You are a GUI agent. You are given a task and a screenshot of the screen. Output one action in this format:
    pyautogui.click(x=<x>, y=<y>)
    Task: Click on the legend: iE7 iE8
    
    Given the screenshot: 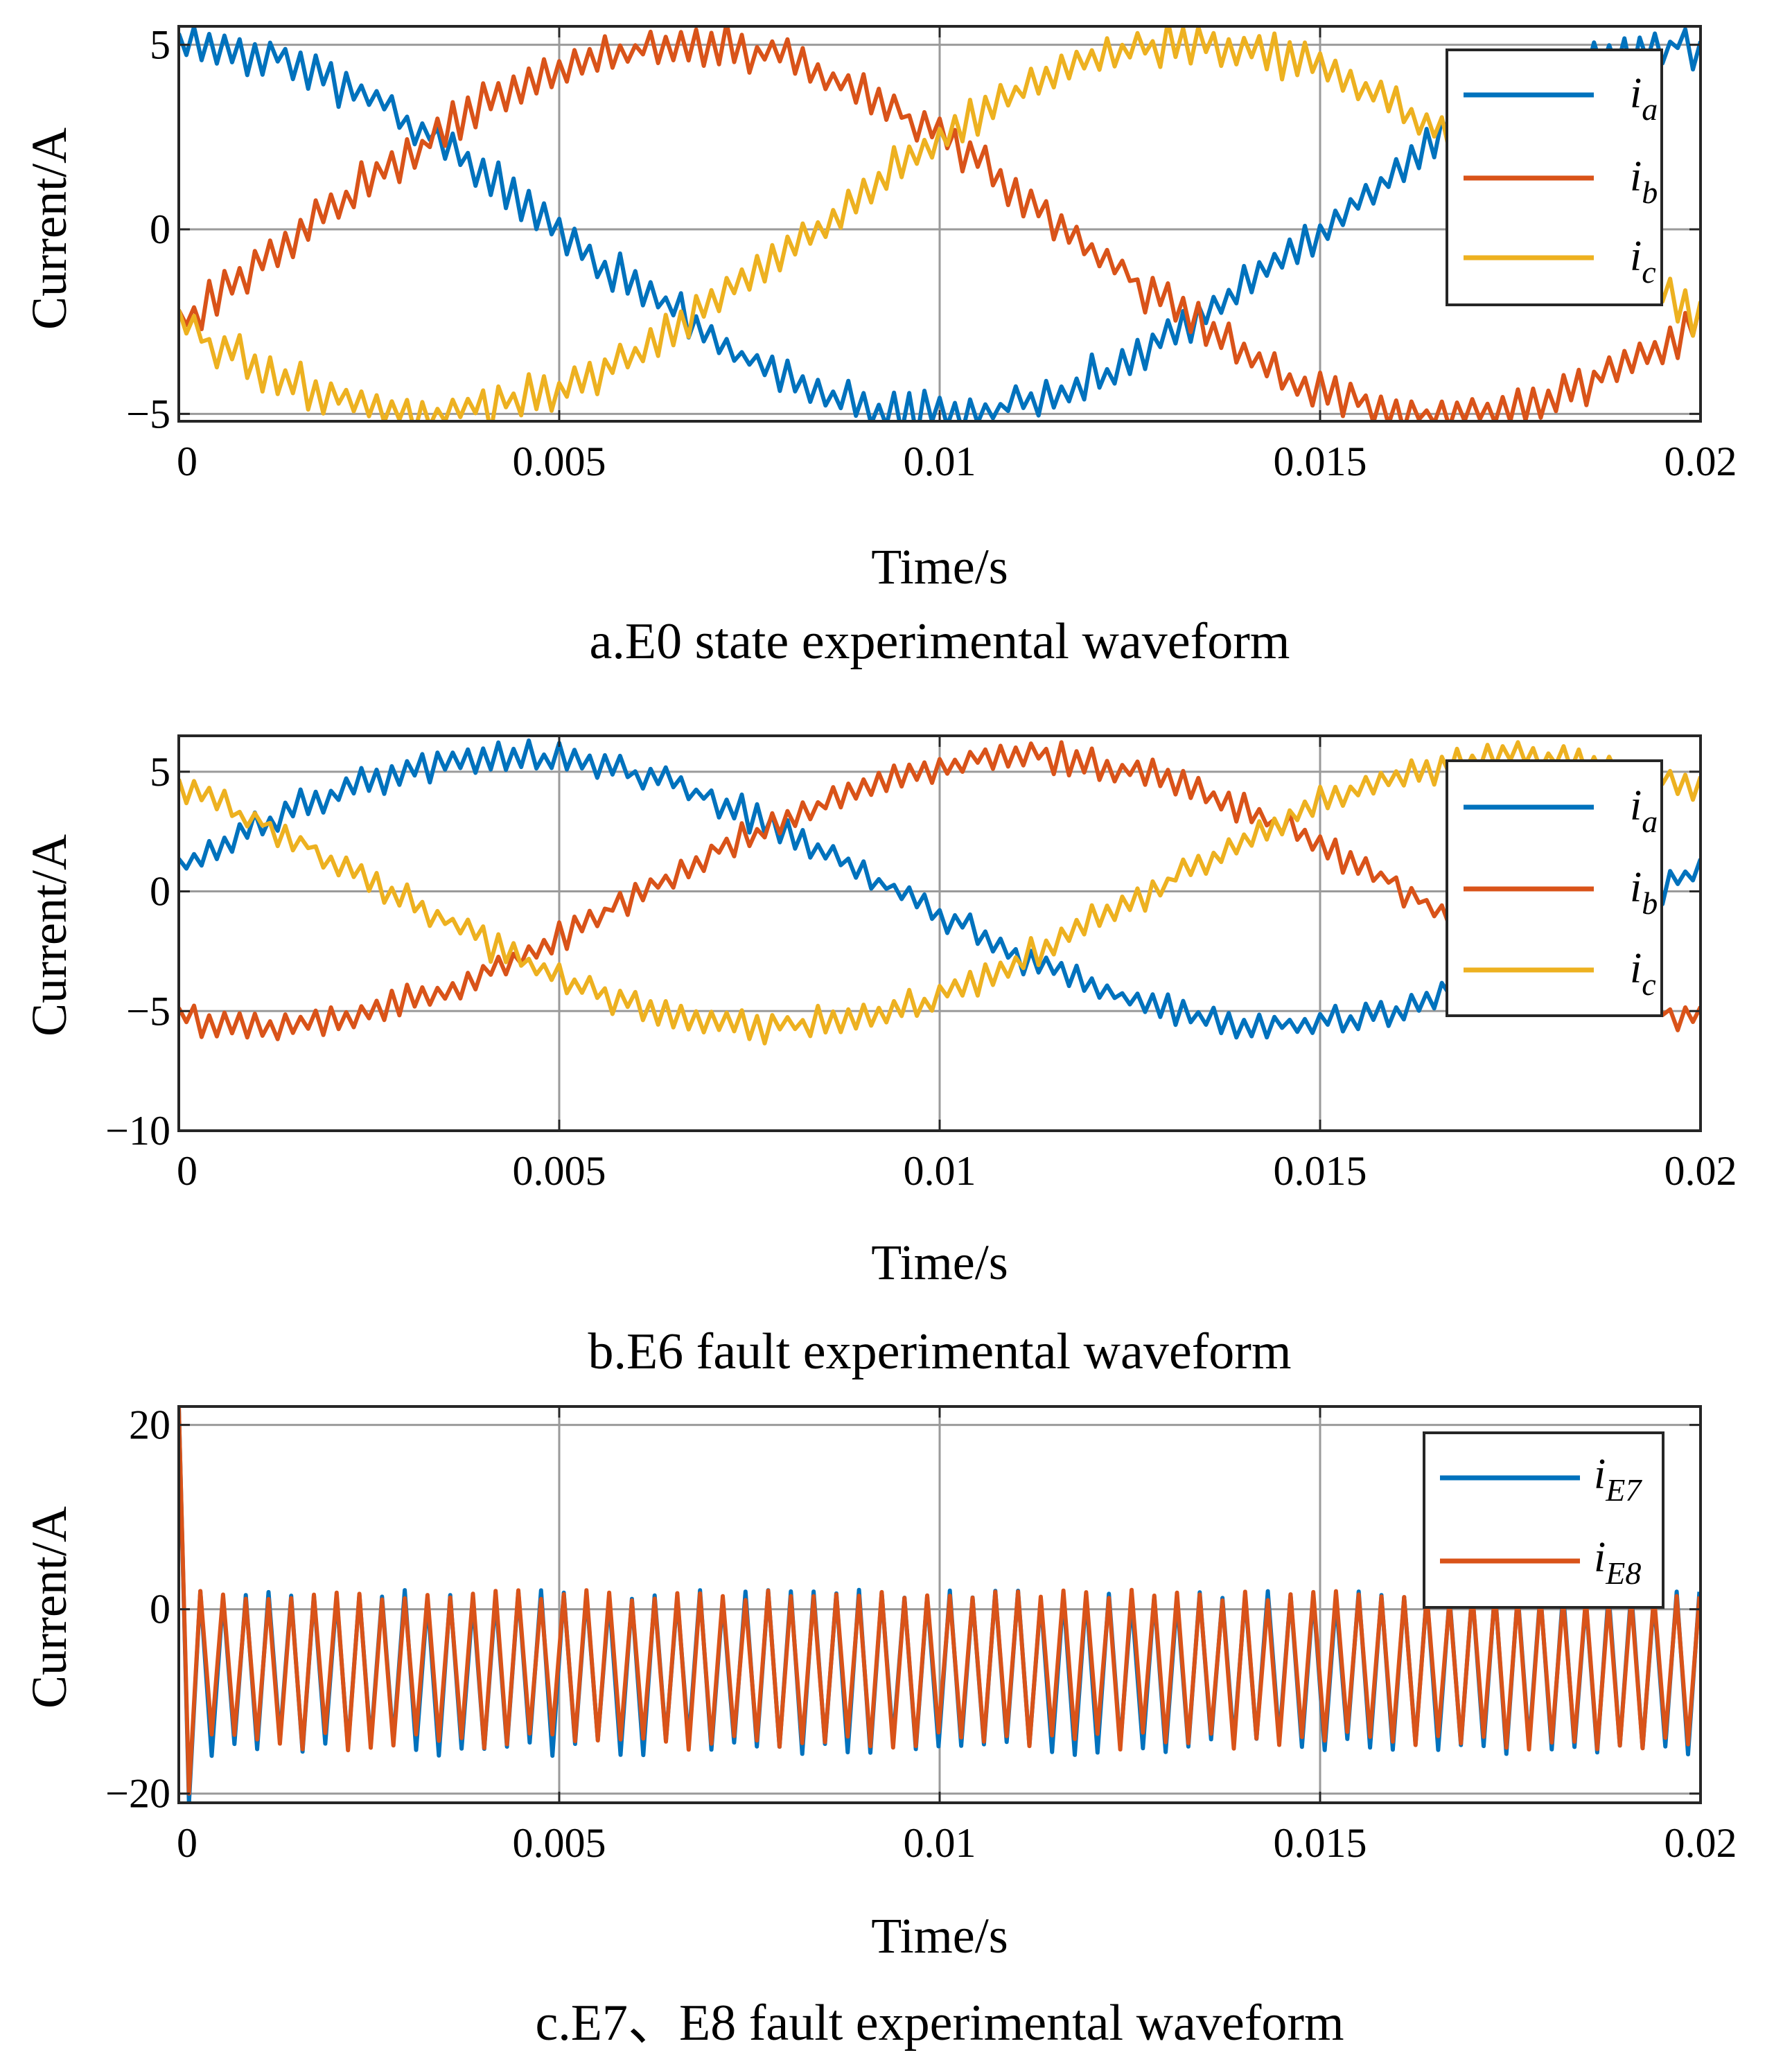 What is the action you would take?
    pyautogui.click(x=1543, y=1520)
    